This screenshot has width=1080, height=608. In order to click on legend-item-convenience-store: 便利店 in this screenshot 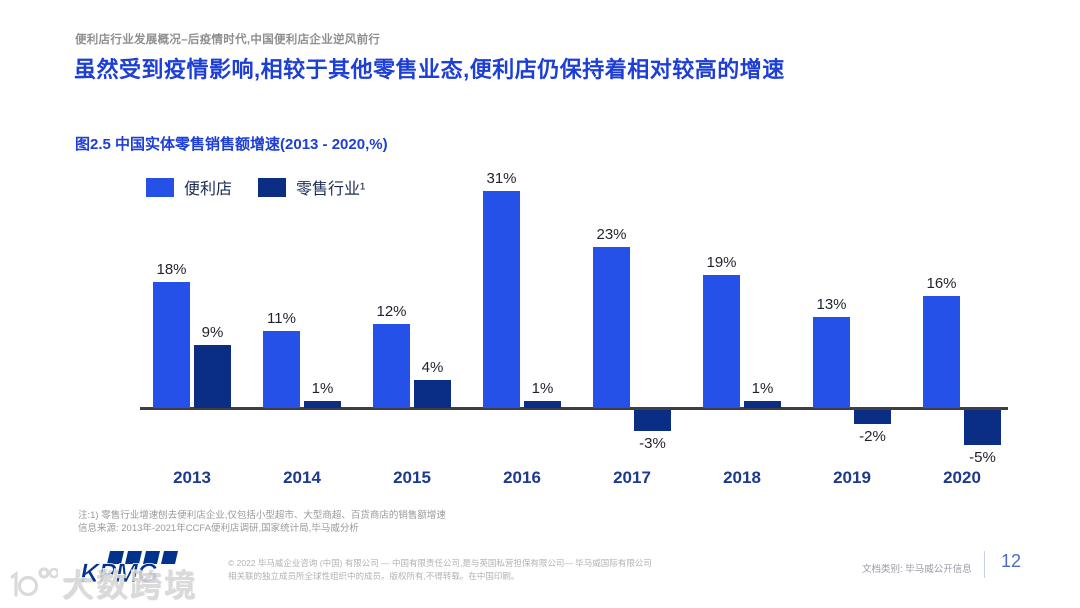, I will do `click(189, 187)`.